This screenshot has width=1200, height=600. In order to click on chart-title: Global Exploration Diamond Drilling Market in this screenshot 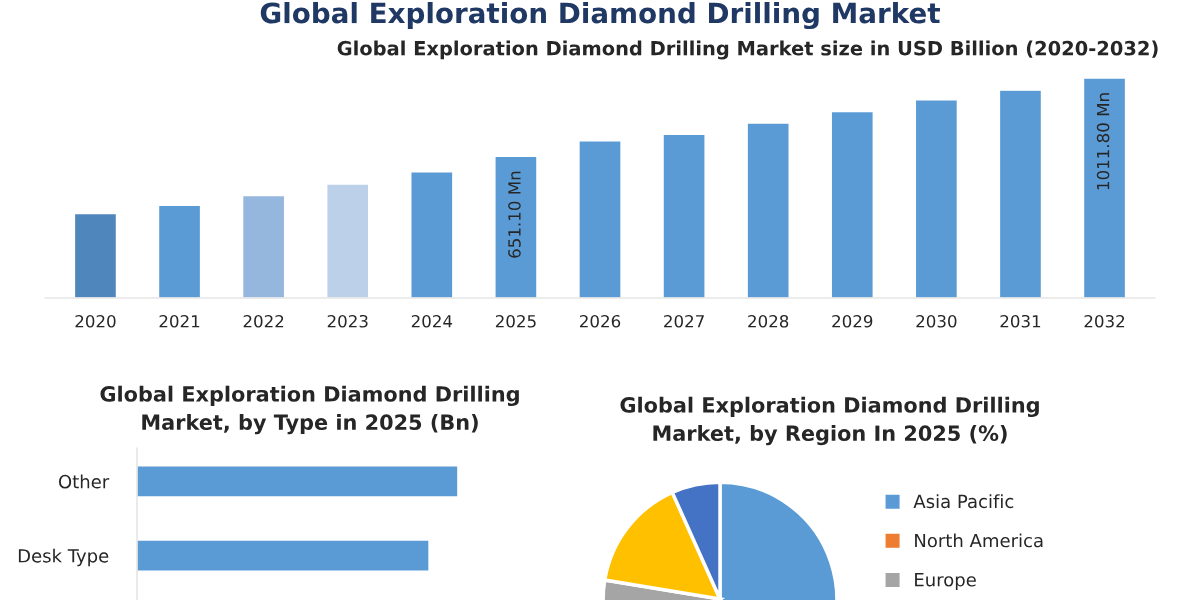, I will do `click(600, 16)`.